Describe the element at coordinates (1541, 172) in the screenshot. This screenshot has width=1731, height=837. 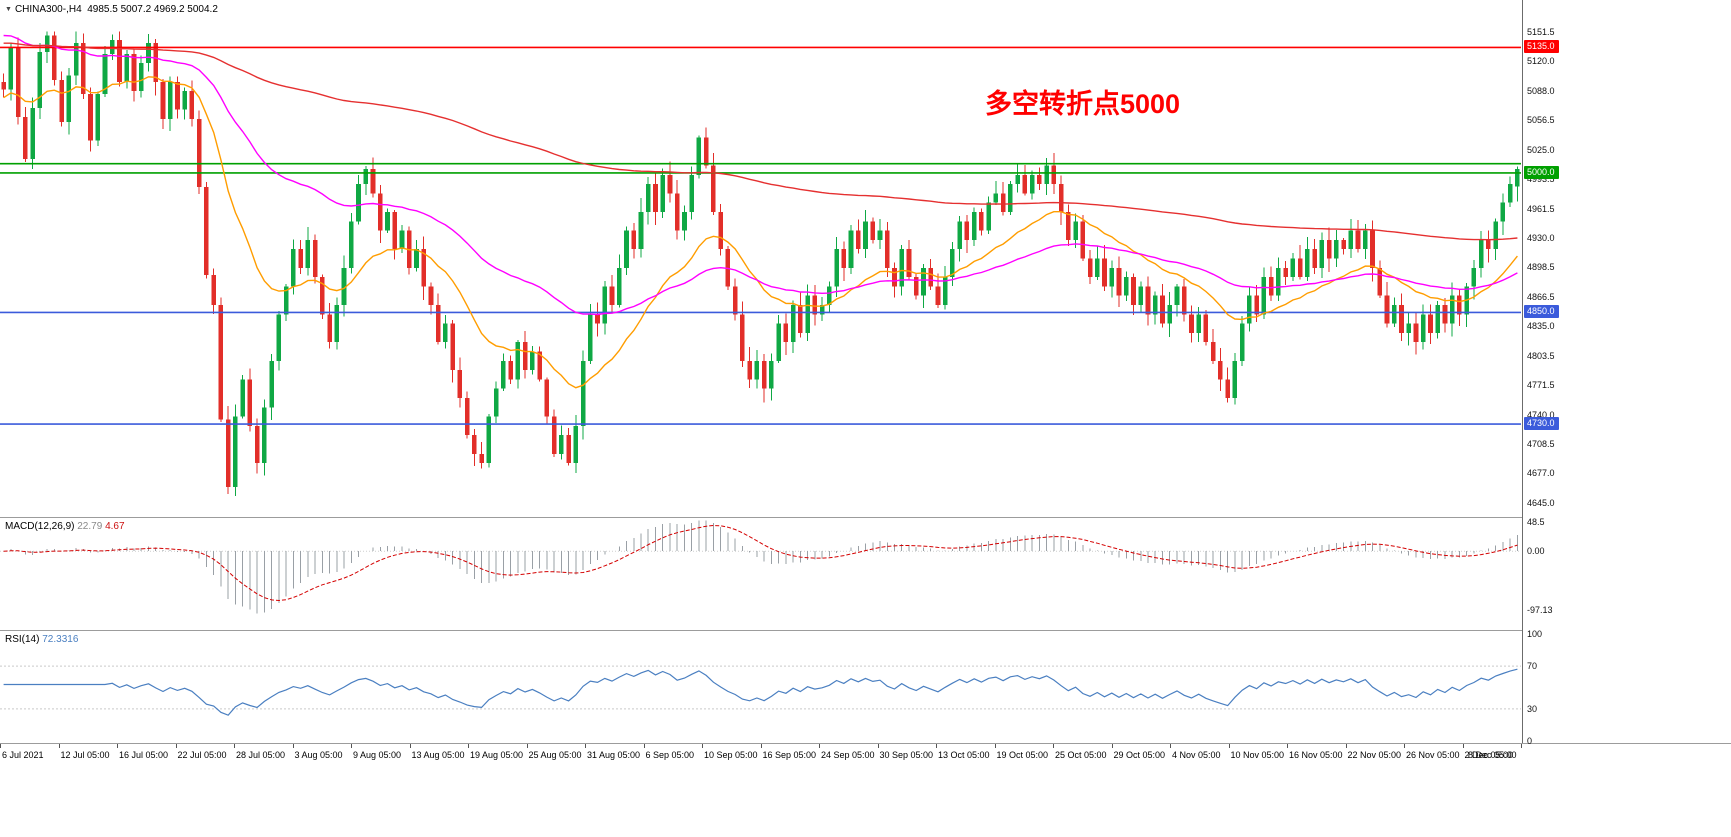
I see `price-level-tag: 5000.0` at that location.